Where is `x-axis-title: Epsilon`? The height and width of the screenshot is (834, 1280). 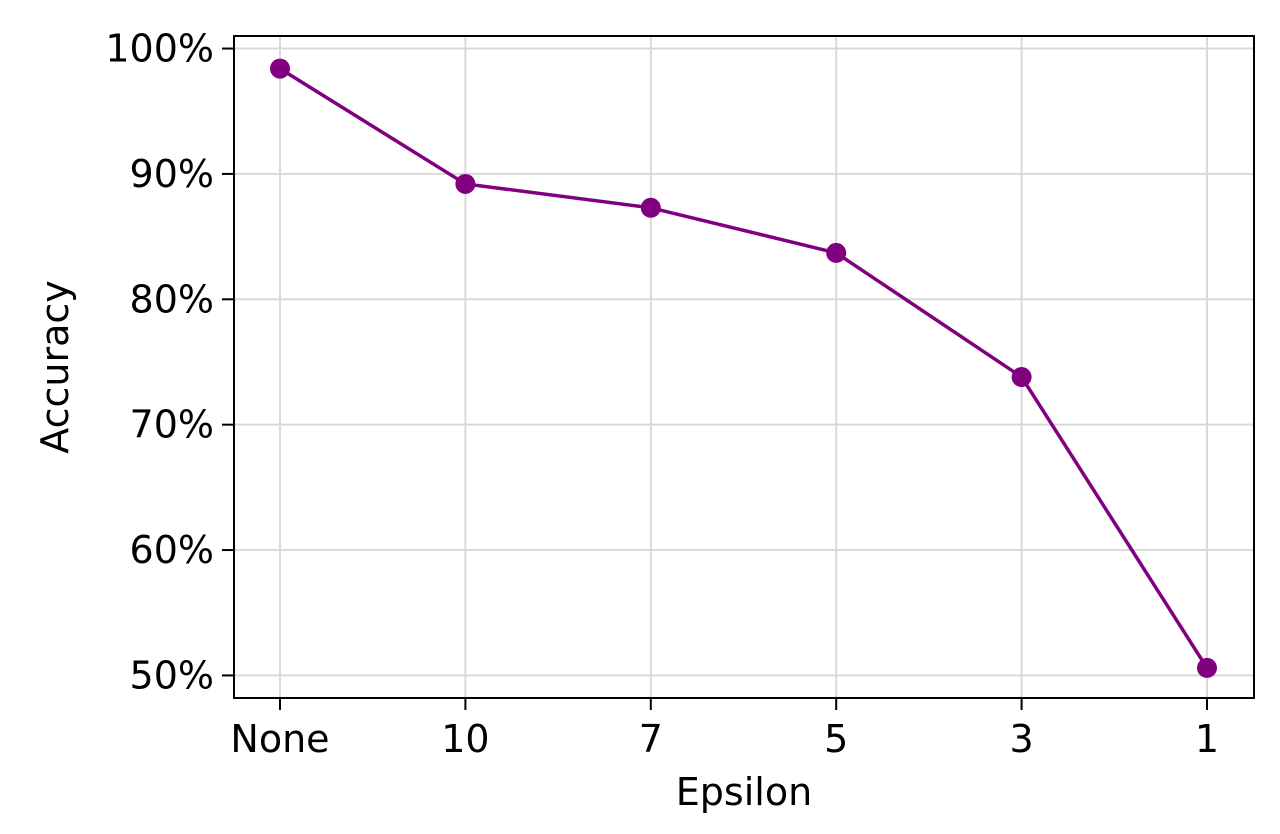 x-axis-title: Epsilon is located at coordinates (744, 792).